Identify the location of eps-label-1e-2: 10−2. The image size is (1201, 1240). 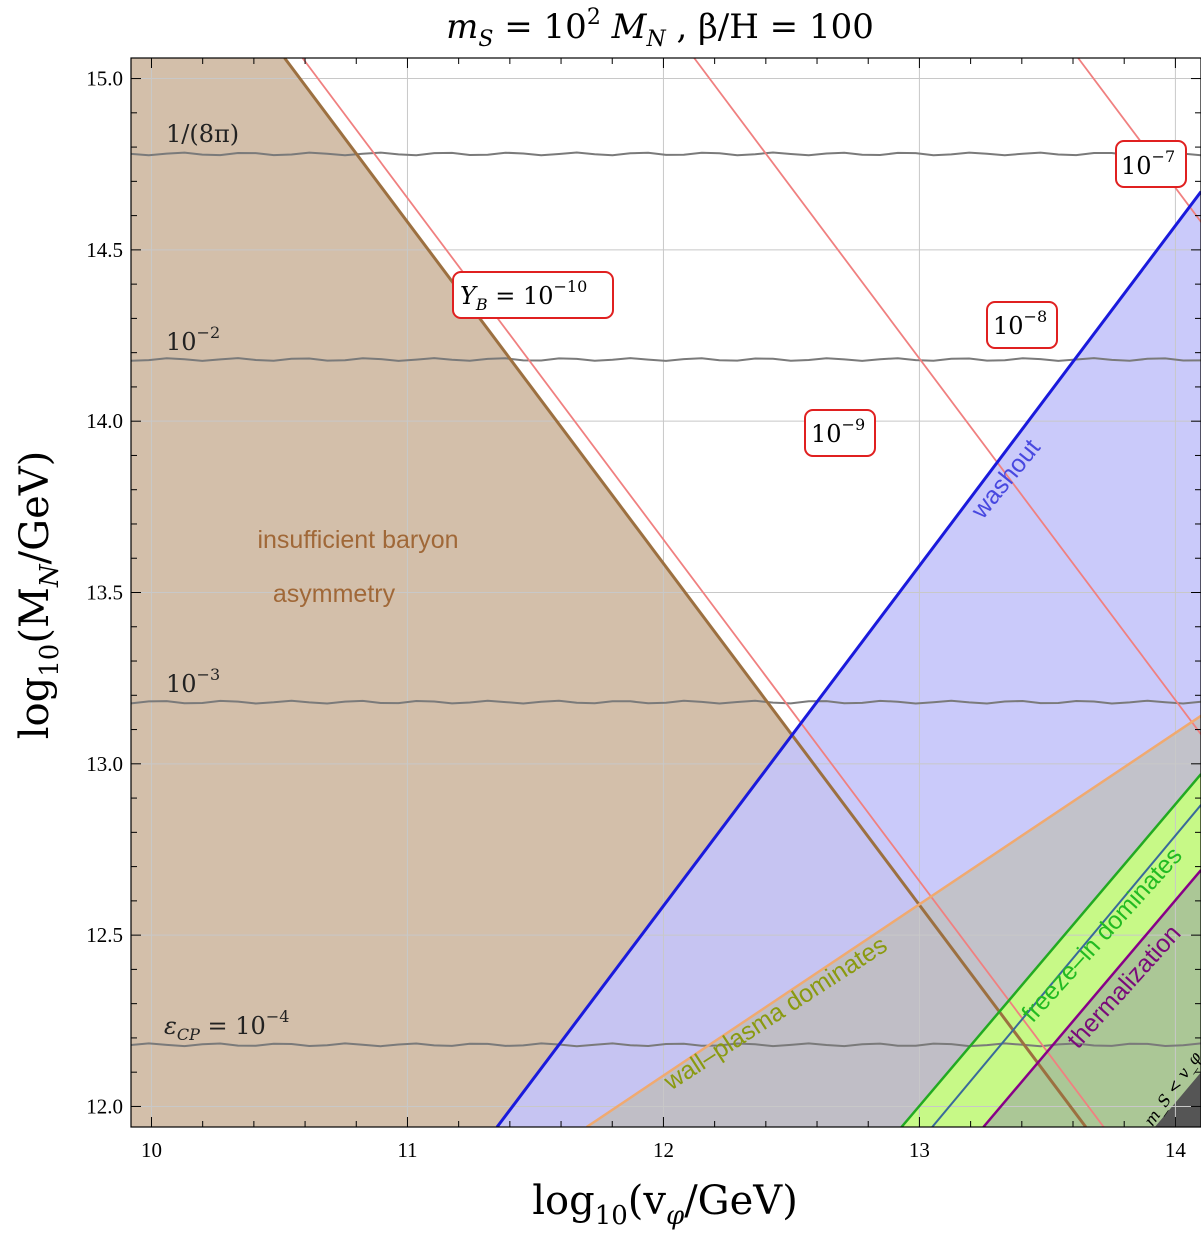
(193, 339).